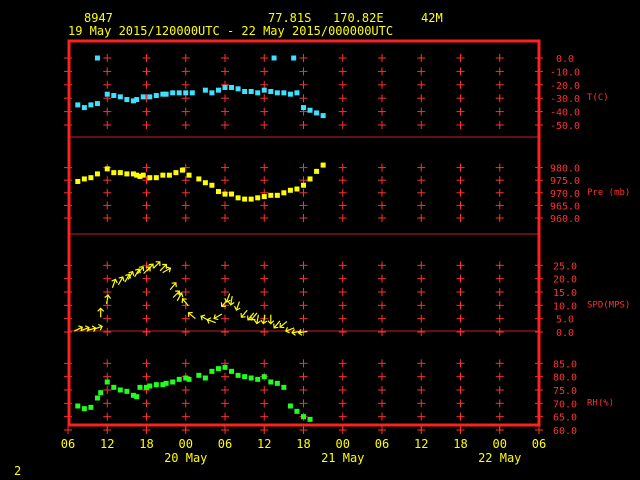  Describe the element at coordinates (565, 194) in the screenshot. I see `y-tick-label: 970.0` at that location.